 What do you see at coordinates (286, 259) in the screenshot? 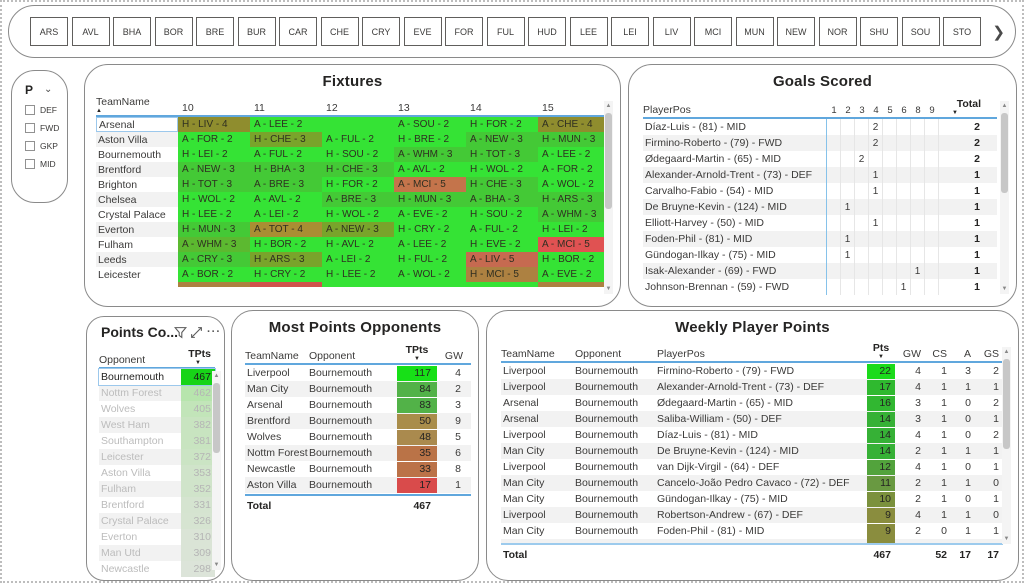
I see `fixture-cell: H - ARS - 3` at bounding box center [286, 259].